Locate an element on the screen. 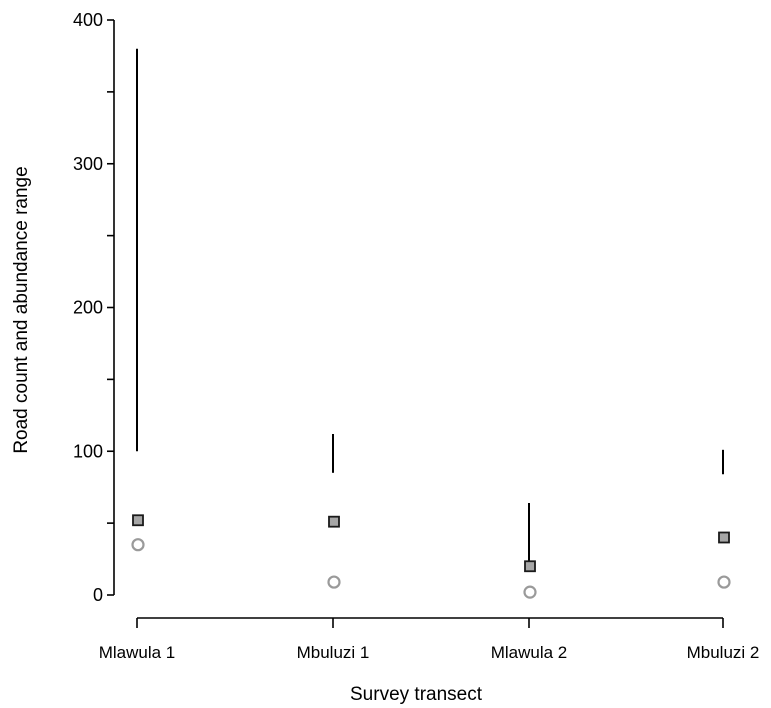 The width and height of the screenshot is (771, 708). y-axis: 0 100 200 300 400 is located at coordinates (94, 307).